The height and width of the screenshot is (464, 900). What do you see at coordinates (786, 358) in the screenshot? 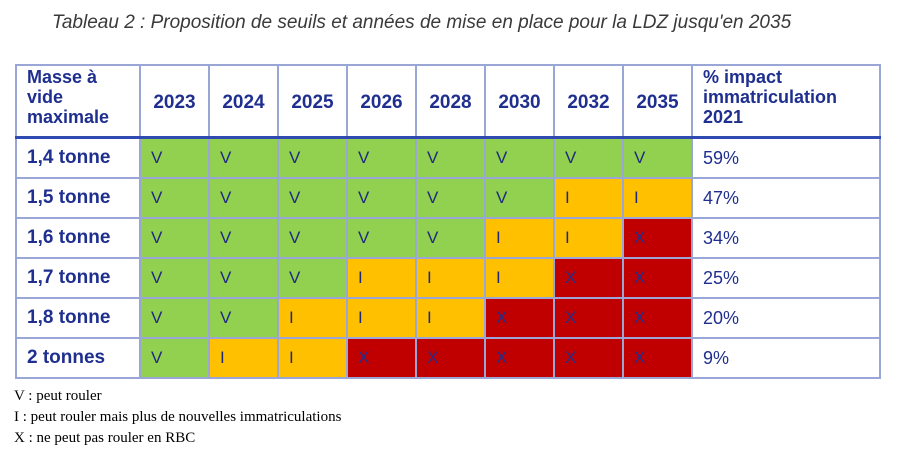
I see `impact-value: 9%` at bounding box center [786, 358].